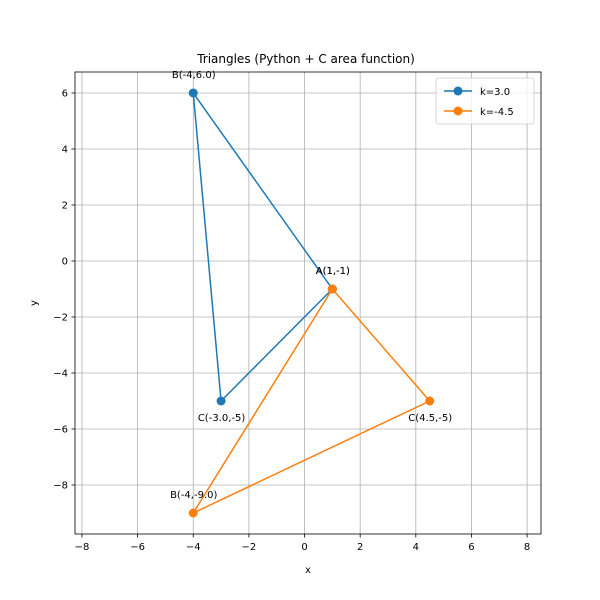 This screenshot has width=600, height=600. What do you see at coordinates (60, 318) in the screenshot?
I see `y-tick-label: −2` at bounding box center [60, 318].